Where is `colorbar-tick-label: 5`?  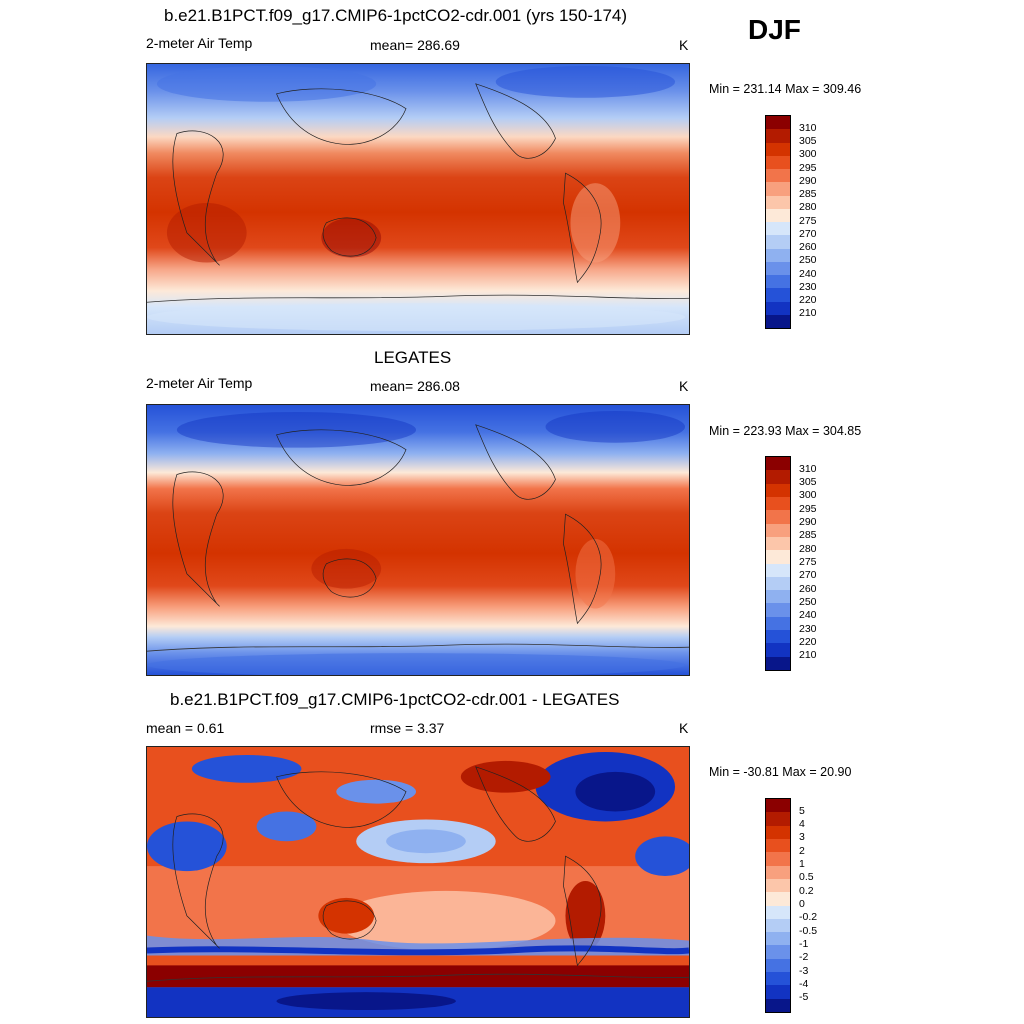
colorbar-tick-label: 5 is located at coordinates (802, 810).